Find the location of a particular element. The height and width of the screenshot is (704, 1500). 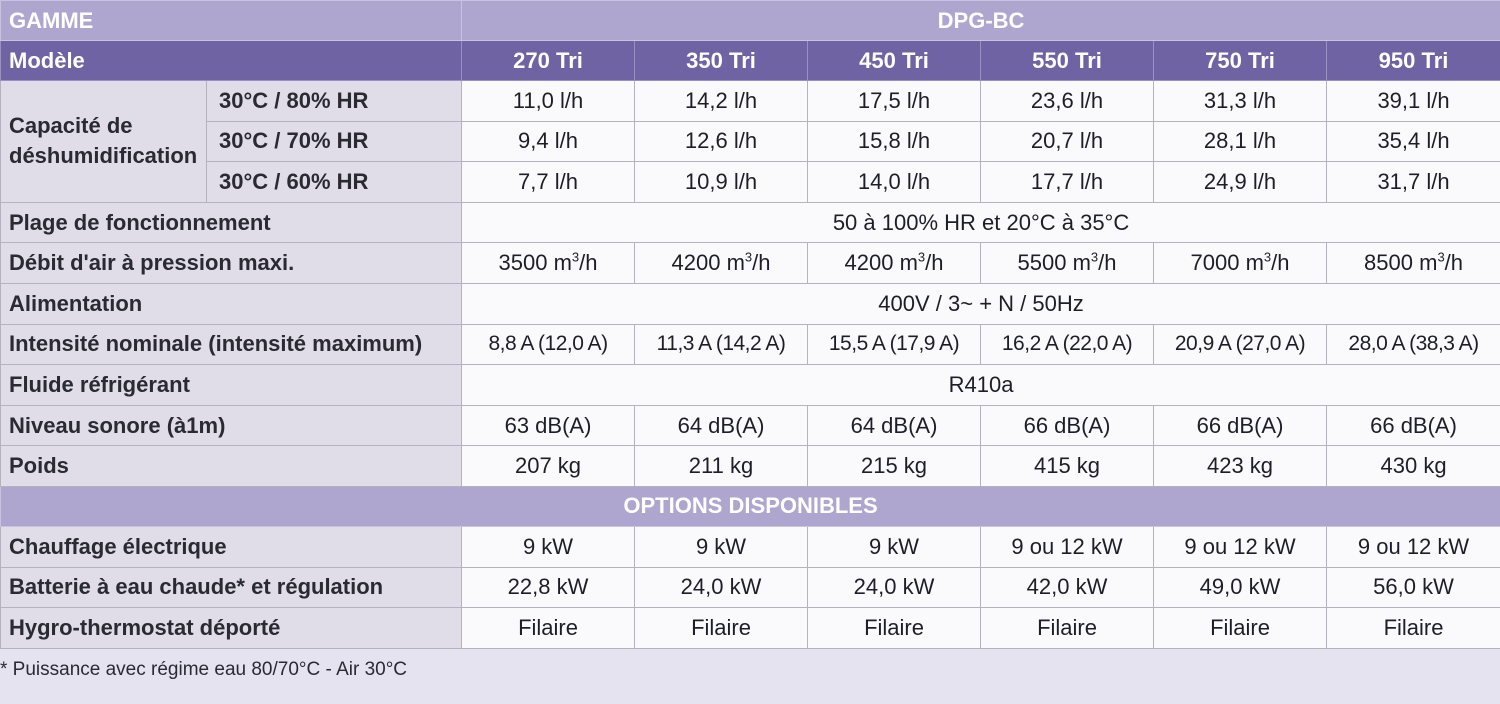

table-cell: 28,0 A (38,3 A) is located at coordinates (1413, 344).